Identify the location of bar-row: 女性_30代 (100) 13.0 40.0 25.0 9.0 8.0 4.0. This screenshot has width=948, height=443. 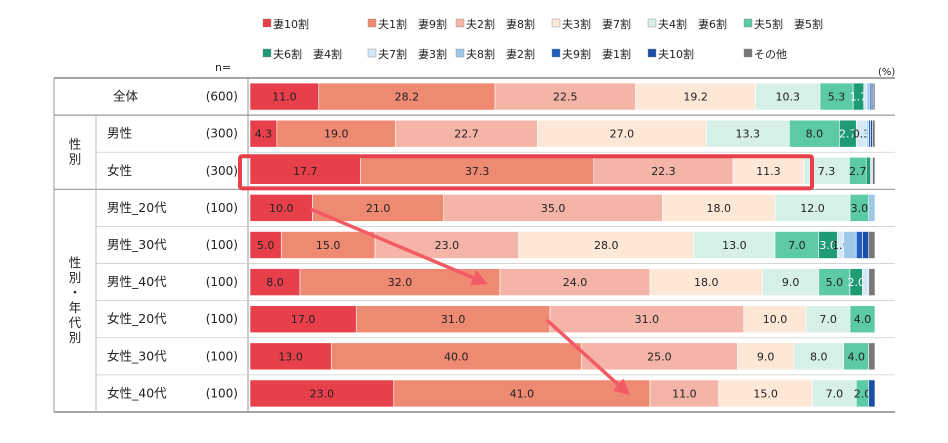
(491, 356).